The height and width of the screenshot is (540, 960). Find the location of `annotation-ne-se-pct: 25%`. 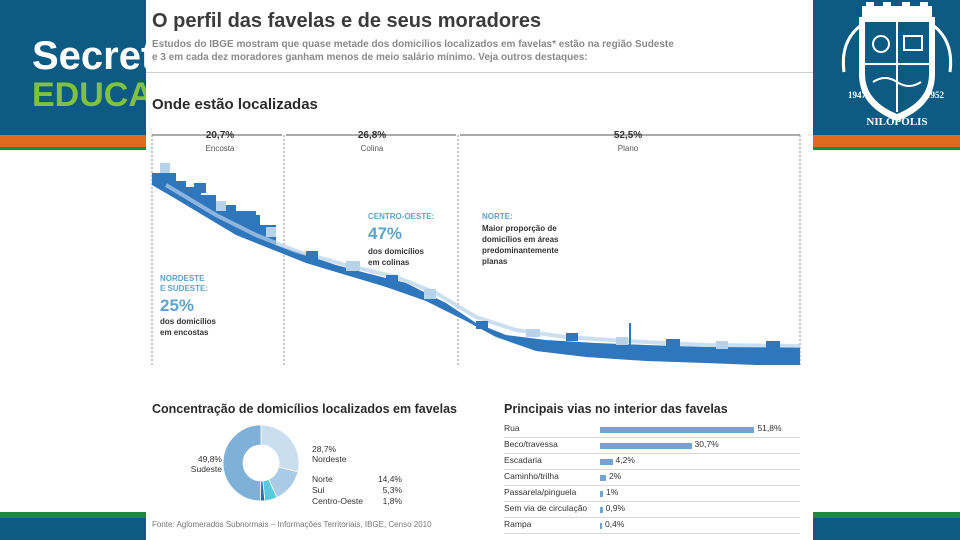

annotation-ne-se-pct: 25% is located at coordinates (177, 305).